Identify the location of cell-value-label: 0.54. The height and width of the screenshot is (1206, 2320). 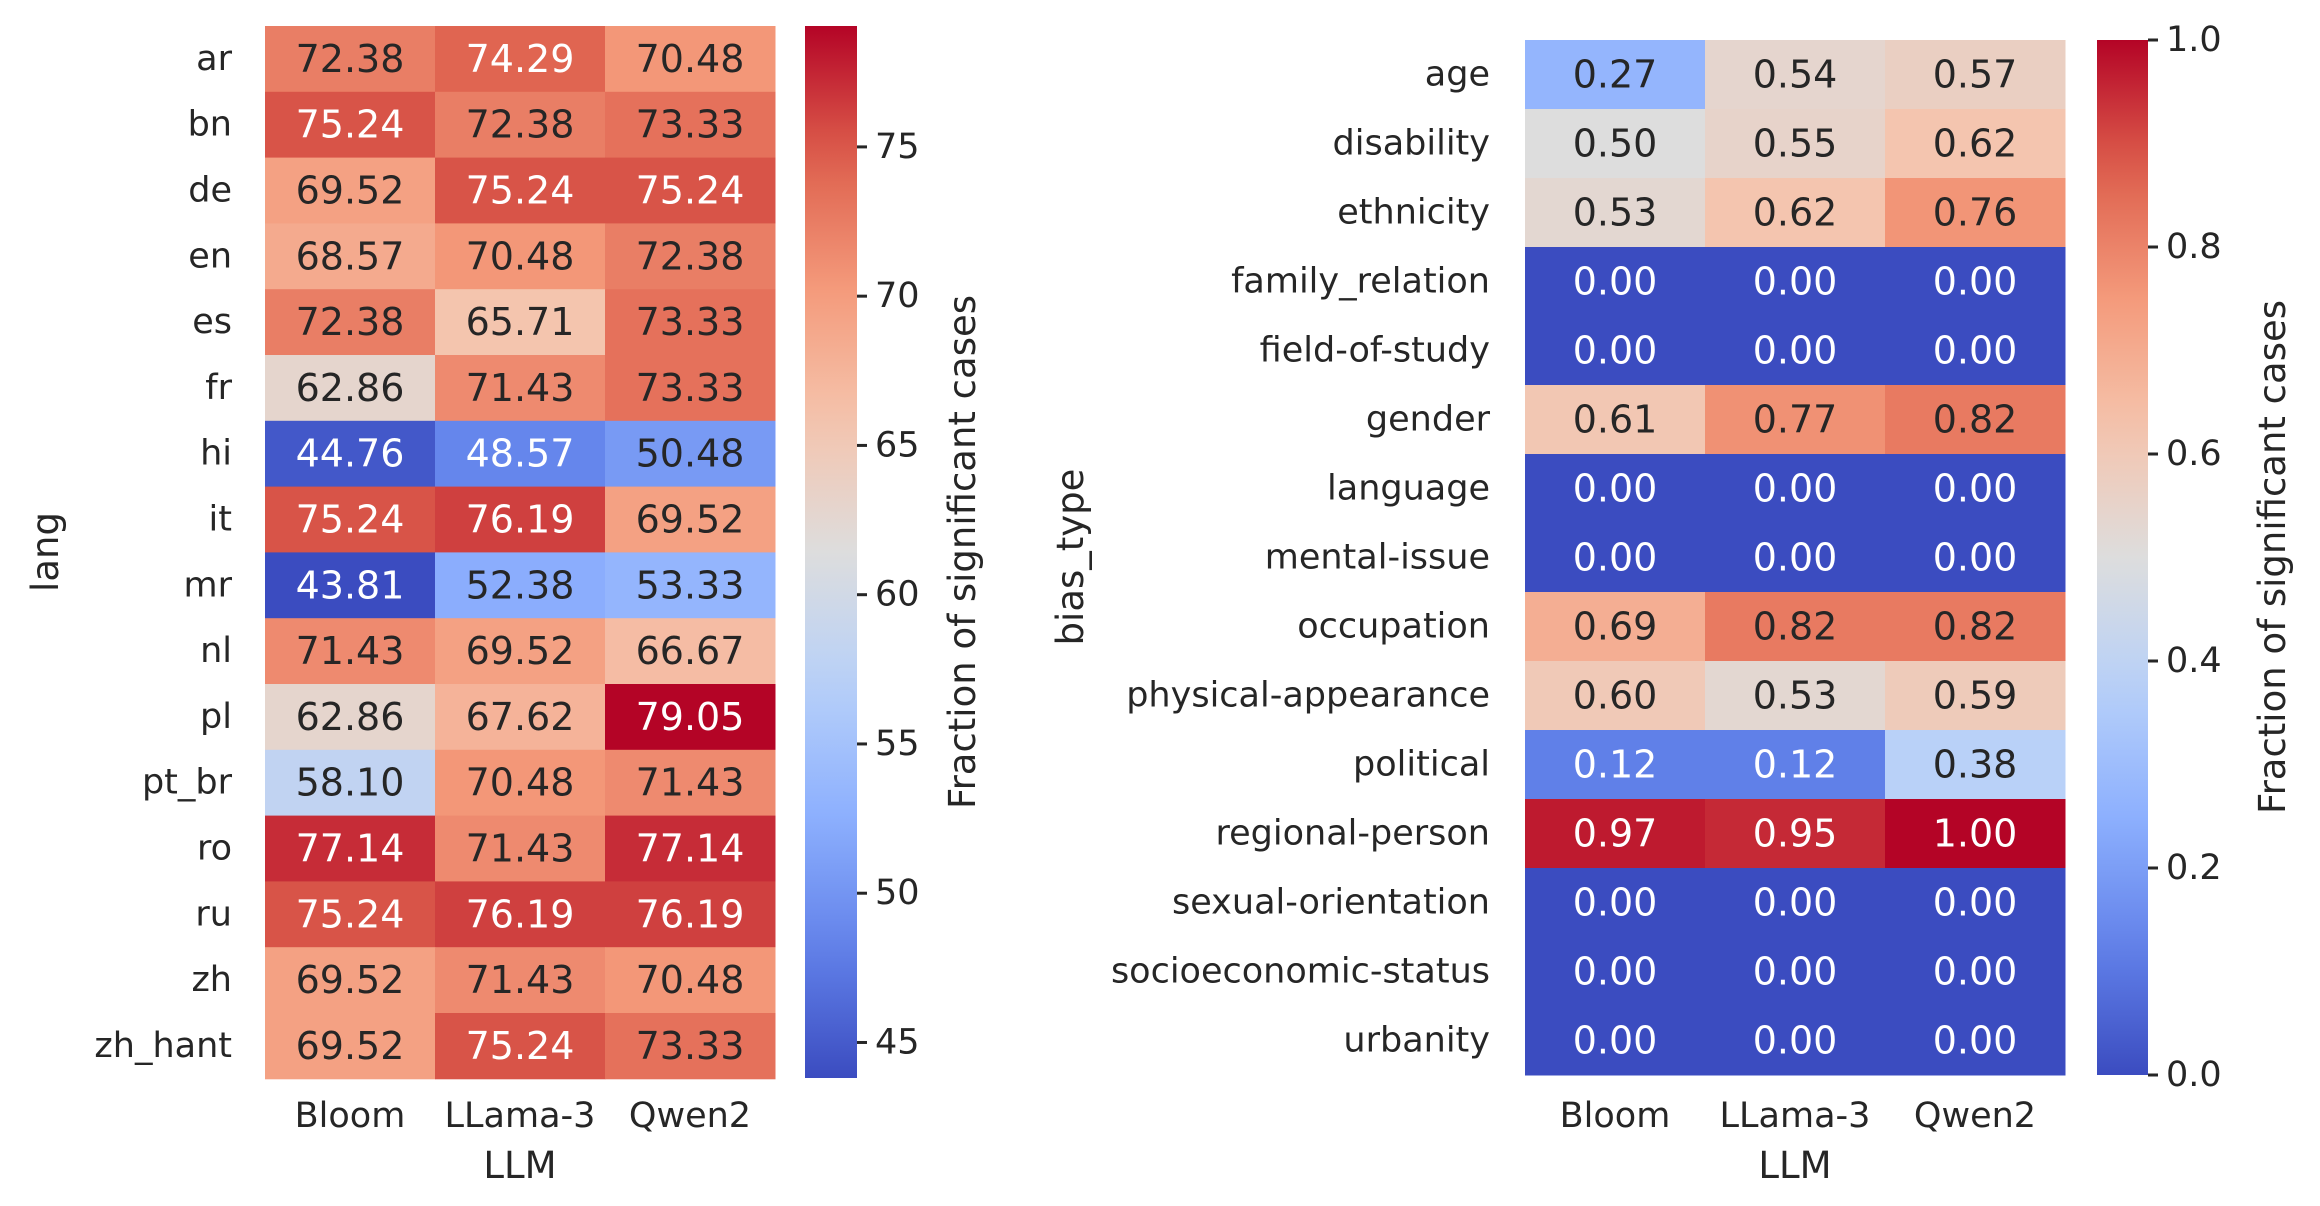
(1795, 75).